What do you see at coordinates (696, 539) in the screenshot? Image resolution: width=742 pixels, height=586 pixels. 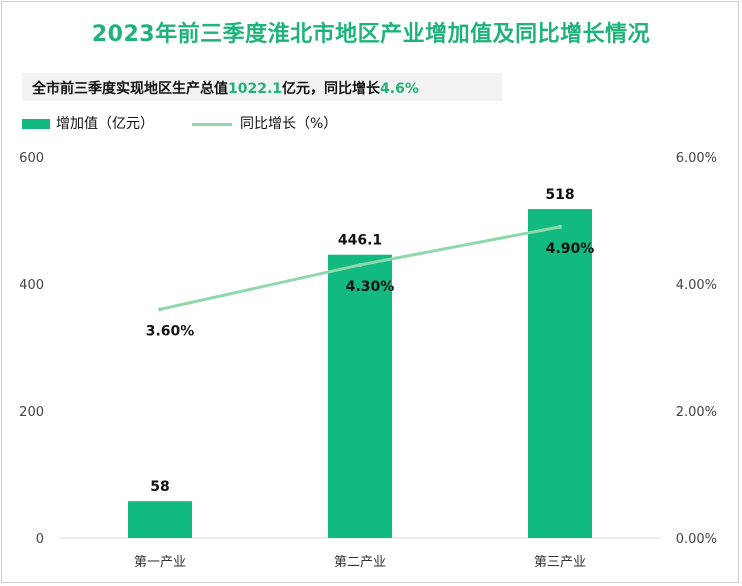 I see `y-right-tick-label: 0.00%` at bounding box center [696, 539].